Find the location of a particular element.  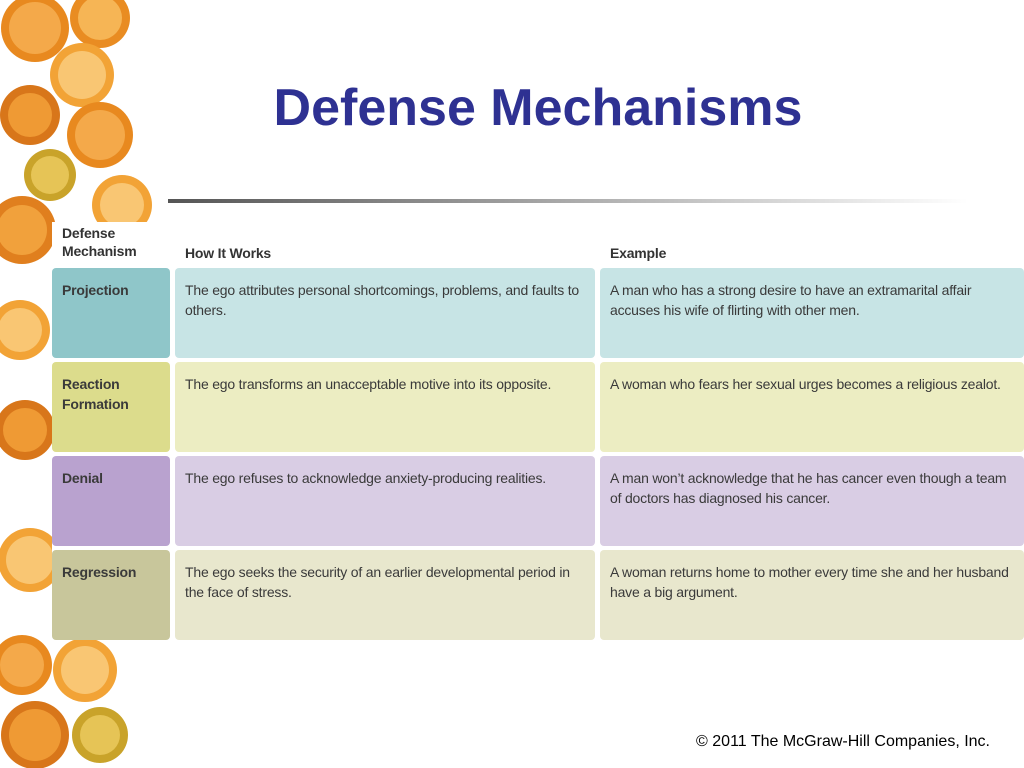

mechanism-cell: Denial is located at coordinates (111, 501).